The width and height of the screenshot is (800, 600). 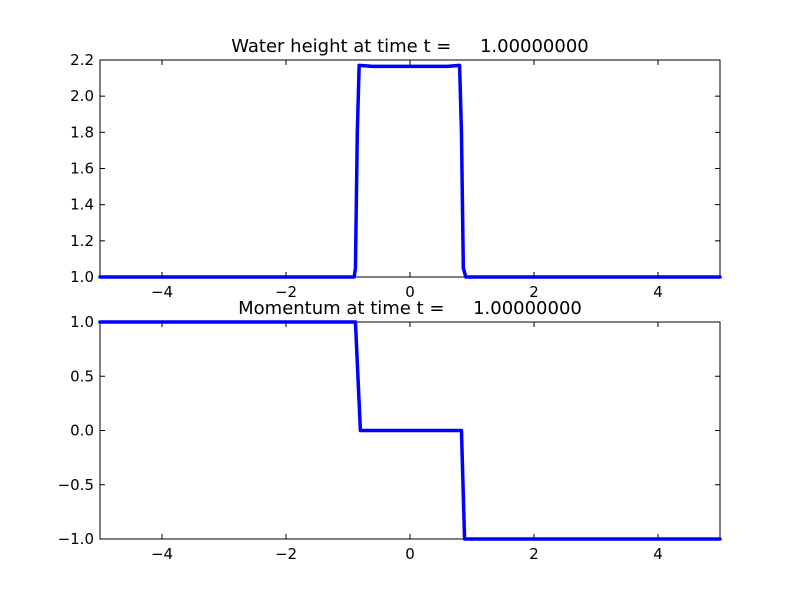 I want to click on water-height-ytick-label: 2.0, so click(x=82, y=96).